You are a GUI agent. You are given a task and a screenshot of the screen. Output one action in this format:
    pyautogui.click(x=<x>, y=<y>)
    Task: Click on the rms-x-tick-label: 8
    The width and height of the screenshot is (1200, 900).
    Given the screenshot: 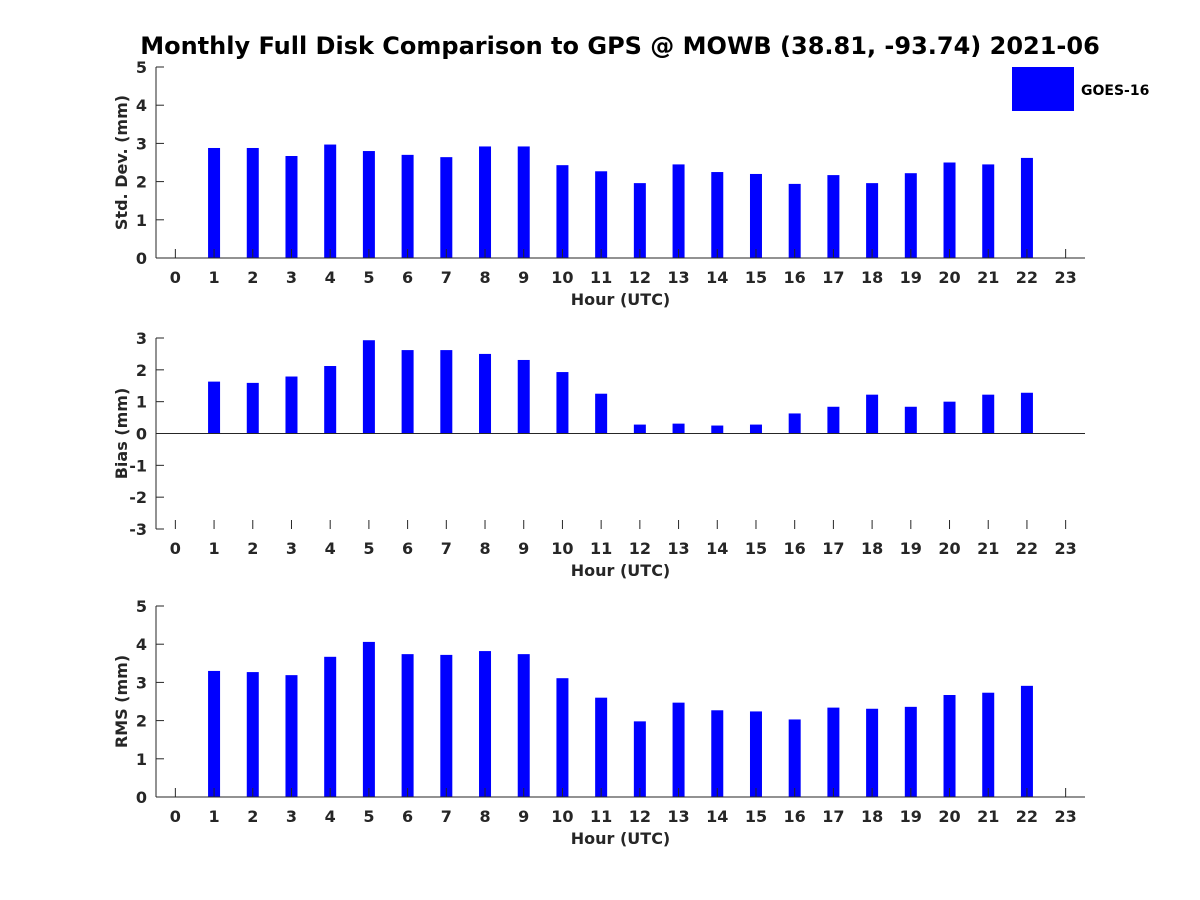 What is the action you would take?
    pyautogui.click(x=484, y=816)
    